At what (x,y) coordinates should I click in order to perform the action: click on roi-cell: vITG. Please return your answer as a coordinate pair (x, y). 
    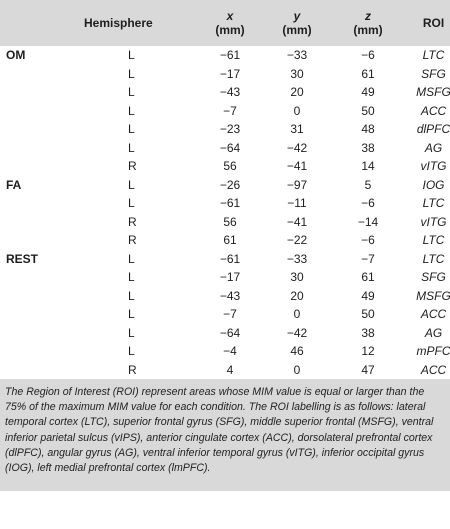
    Looking at the image, I should click on (433, 166).